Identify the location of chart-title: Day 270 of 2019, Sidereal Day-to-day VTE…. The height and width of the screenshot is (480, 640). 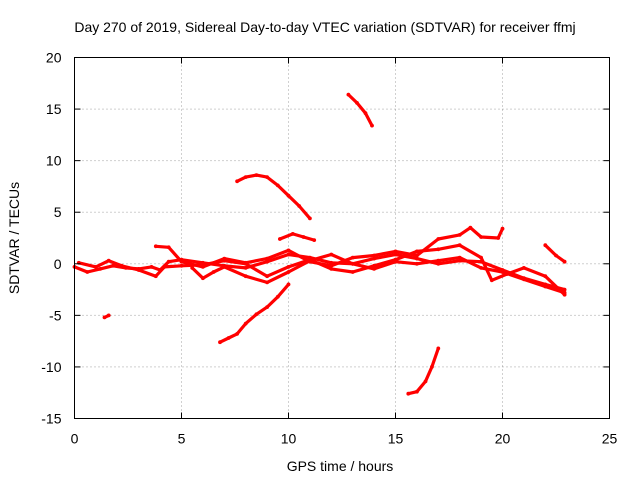
(324, 27).